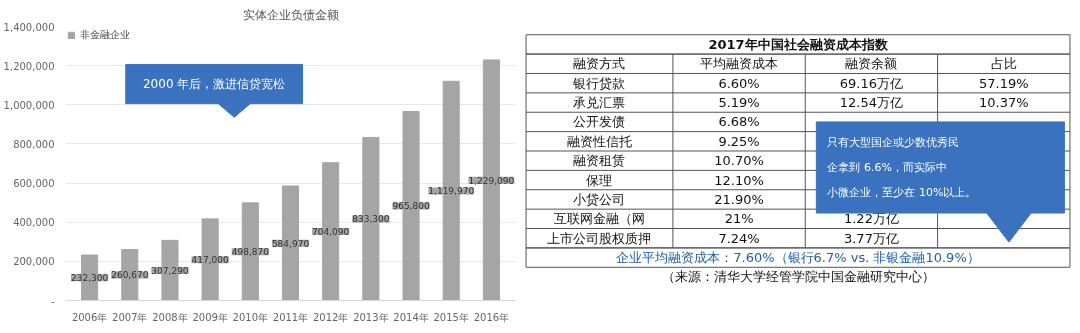 The height and width of the screenshot is (333, 1080). I want to click on text: 6.60%, so click(739, 83).